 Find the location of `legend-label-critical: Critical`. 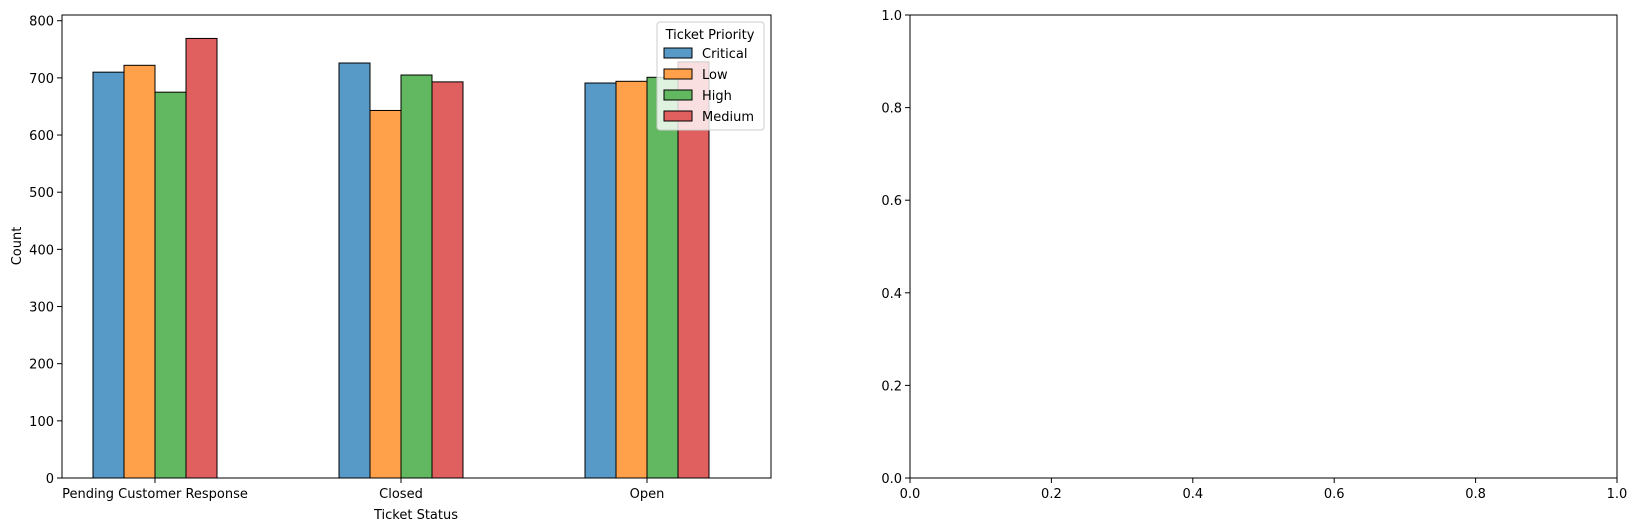

legend-label-critical: Critical is located at coordinates (724, 54).